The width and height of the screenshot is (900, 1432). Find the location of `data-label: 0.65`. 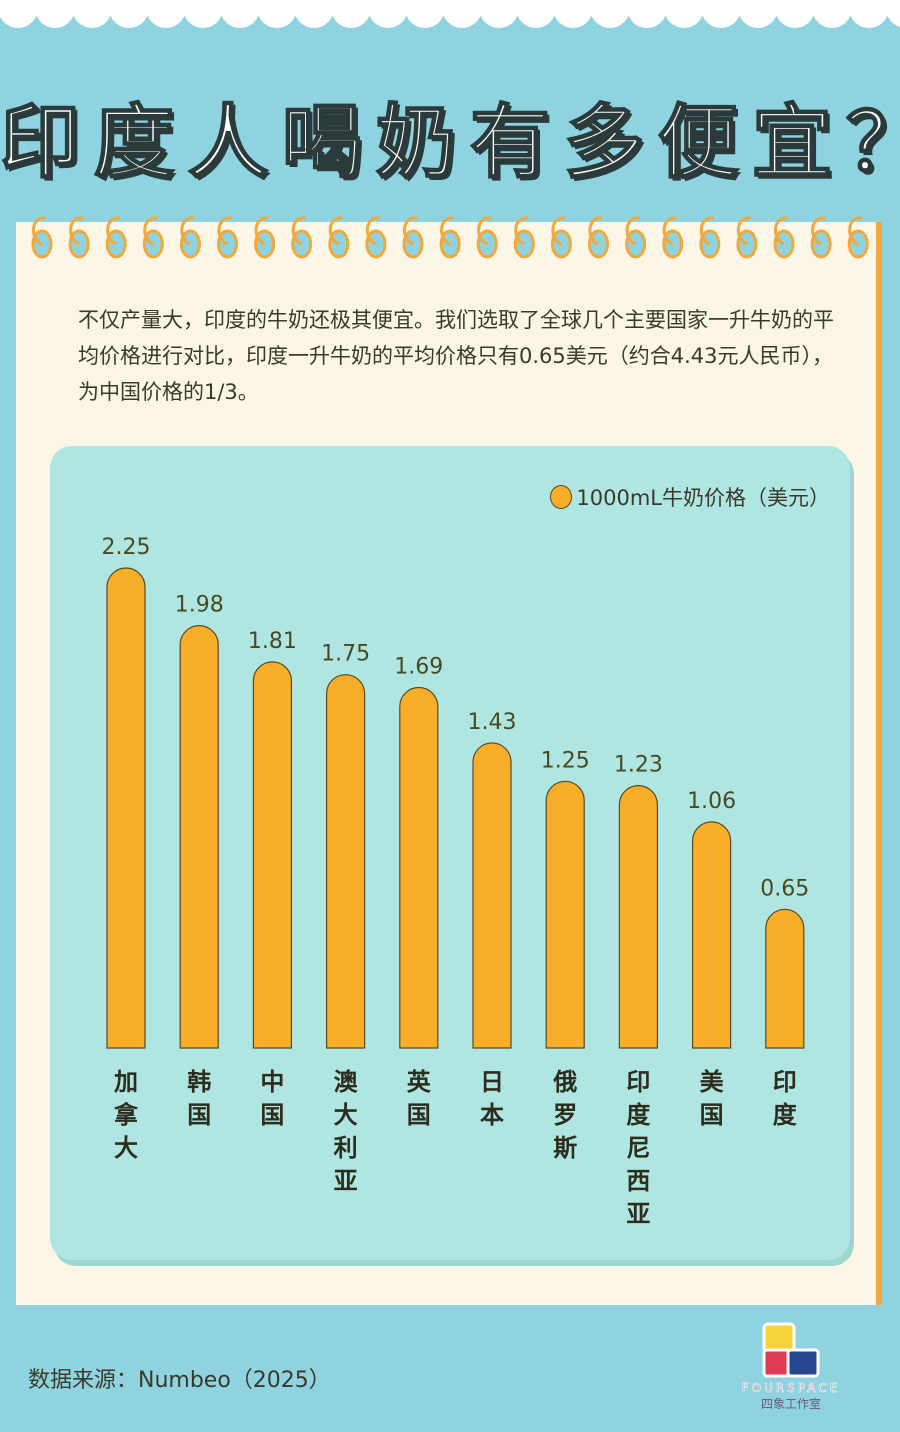

data-label: 0.65 is located at coordinates (784, 888).